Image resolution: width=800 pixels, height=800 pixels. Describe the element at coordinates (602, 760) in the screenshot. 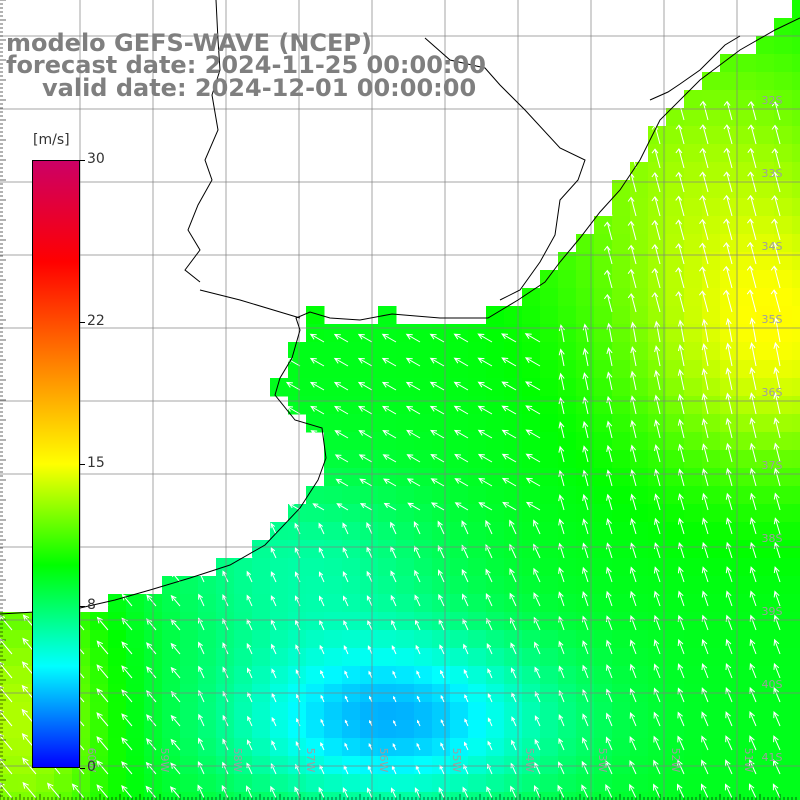

I see `longitude-label: 53W` at that location.